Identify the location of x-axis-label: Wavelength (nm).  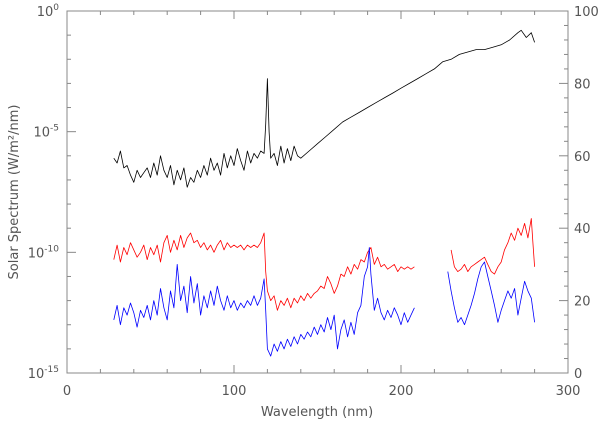
(317, 412).